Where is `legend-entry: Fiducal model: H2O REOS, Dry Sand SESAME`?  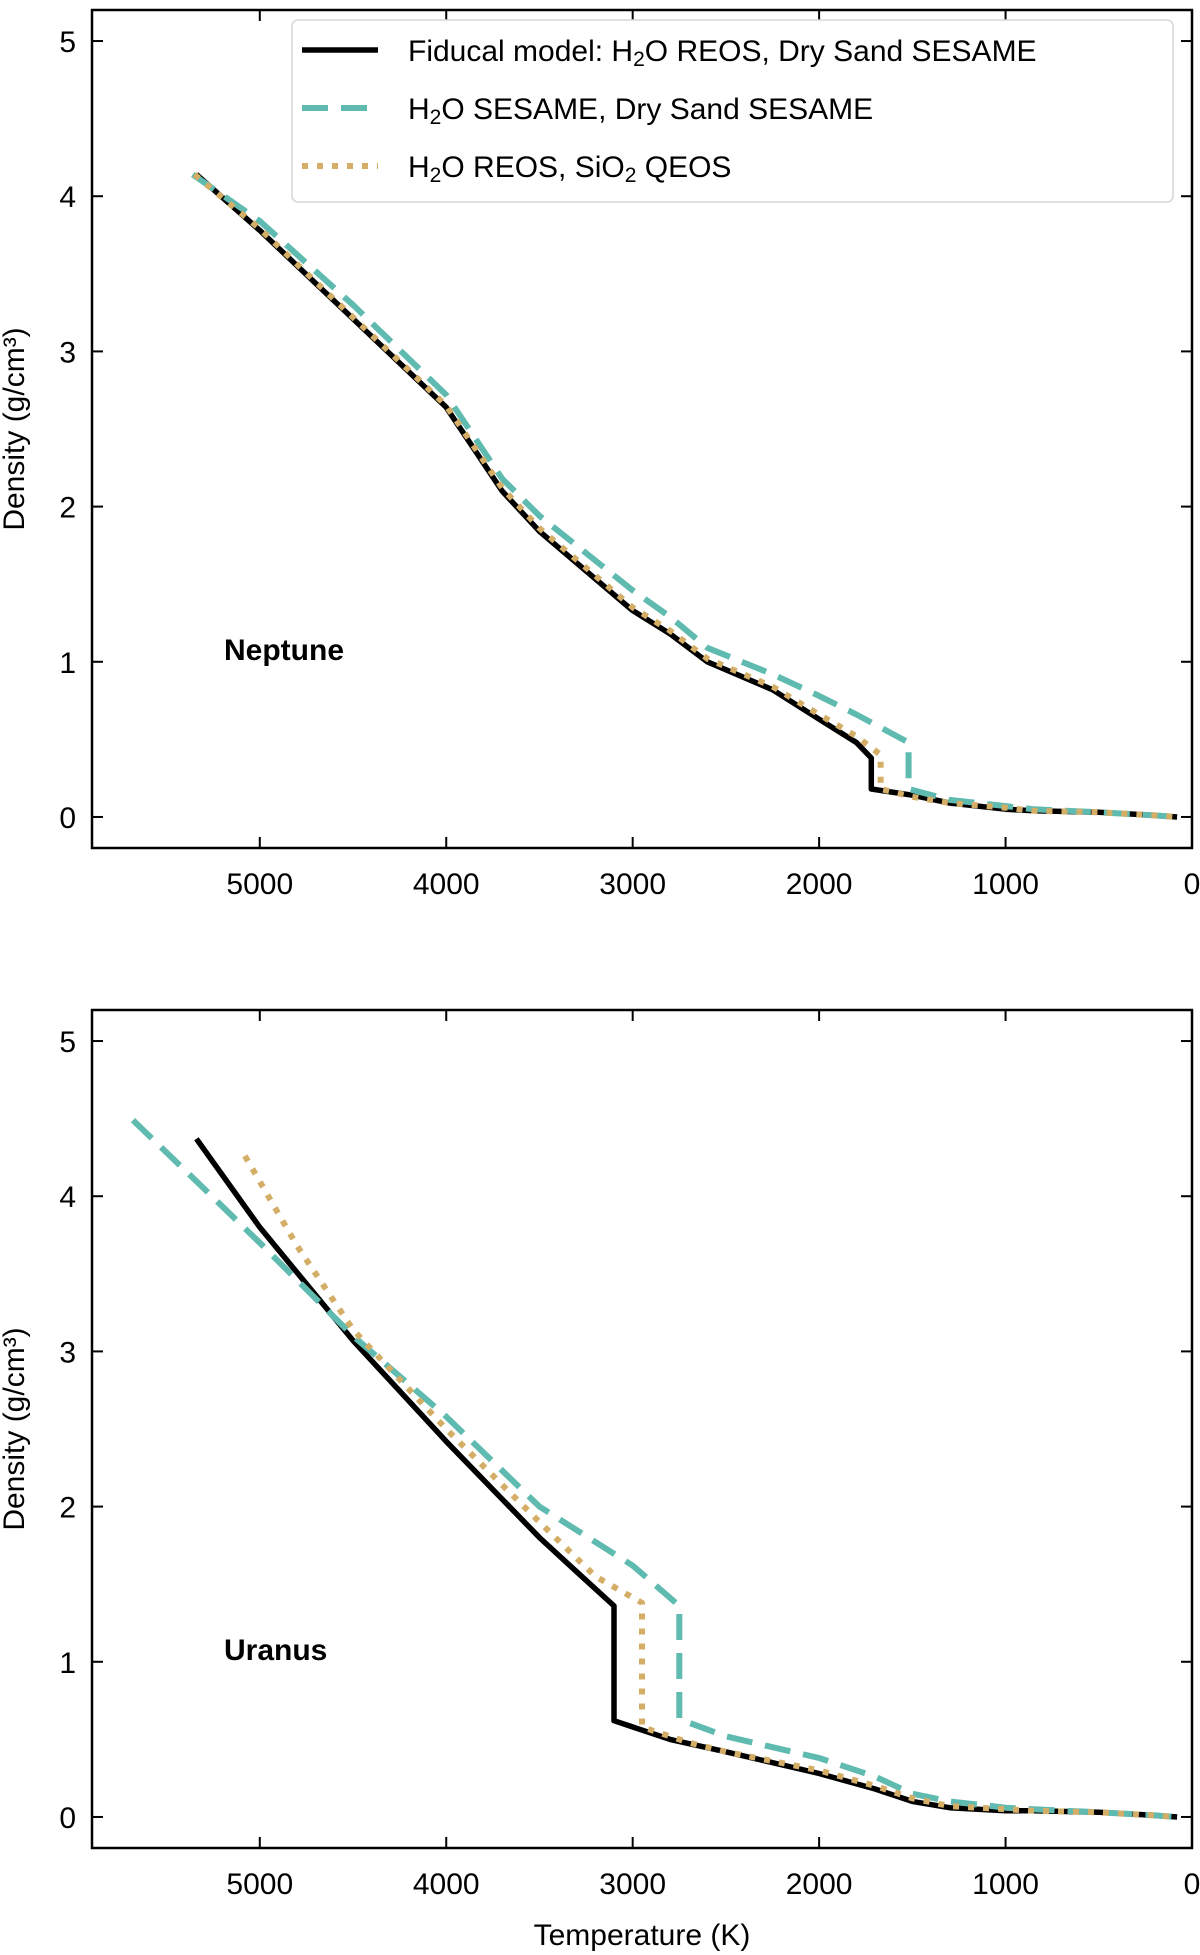 legend-entry: Fiducal model: H2O REOS, Dry Sand SESAME is located at coordinates (722, 53).